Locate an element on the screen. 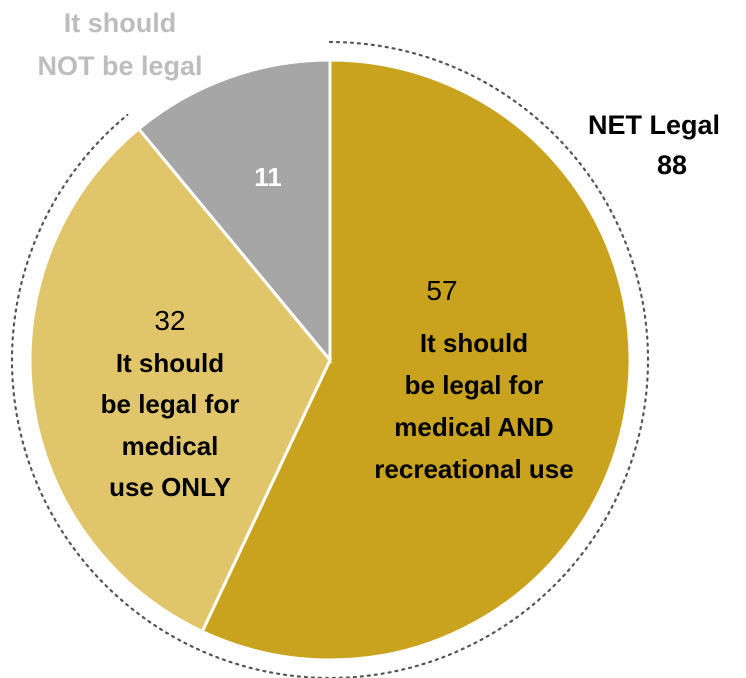 This screenshot has width=746, height=678. net-legal-value: 88 is located at coordinates (672, 165).